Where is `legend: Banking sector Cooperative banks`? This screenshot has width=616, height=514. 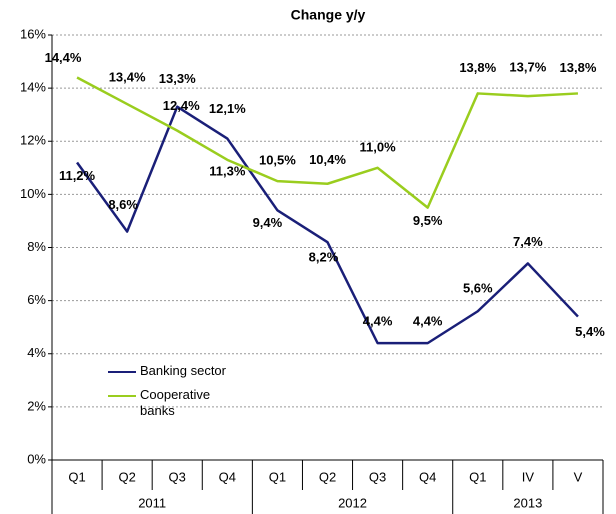 legend: Banking sector Cooperative banks is located at coordinates (171, 395).